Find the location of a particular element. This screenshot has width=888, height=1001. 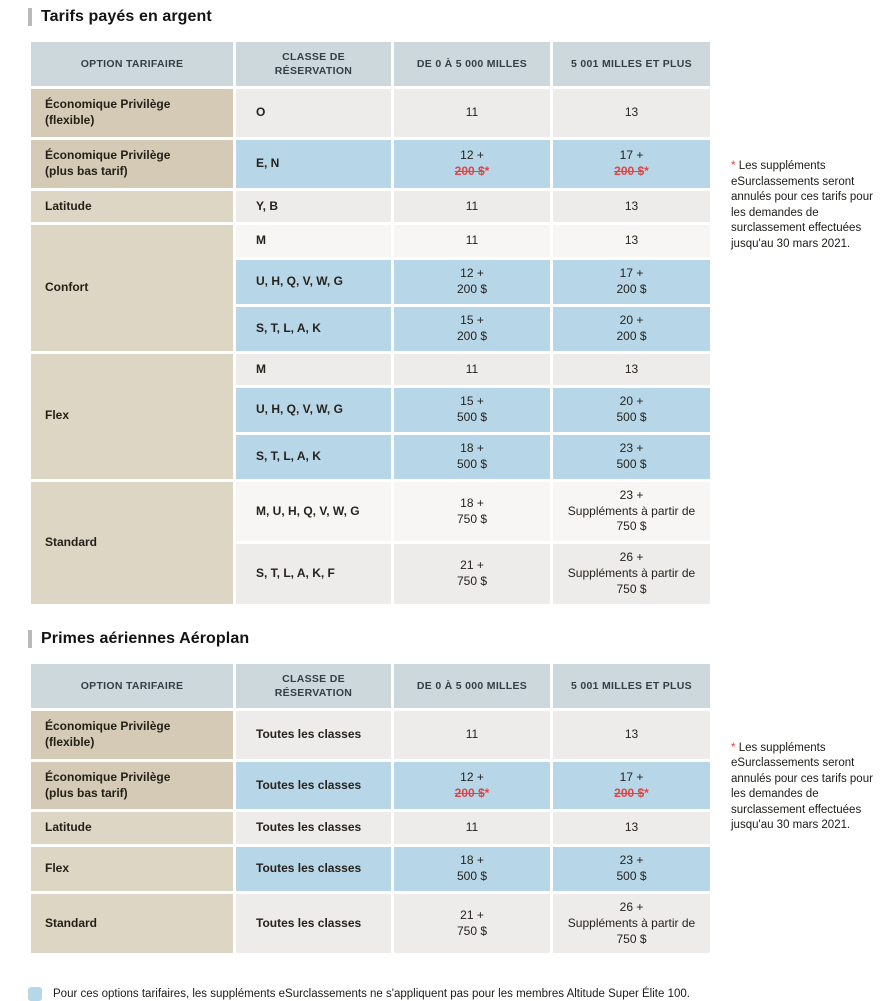

section-title-primes-aeroplan: Primes aériennes Aéroplan is located at coordinates (458, 638).